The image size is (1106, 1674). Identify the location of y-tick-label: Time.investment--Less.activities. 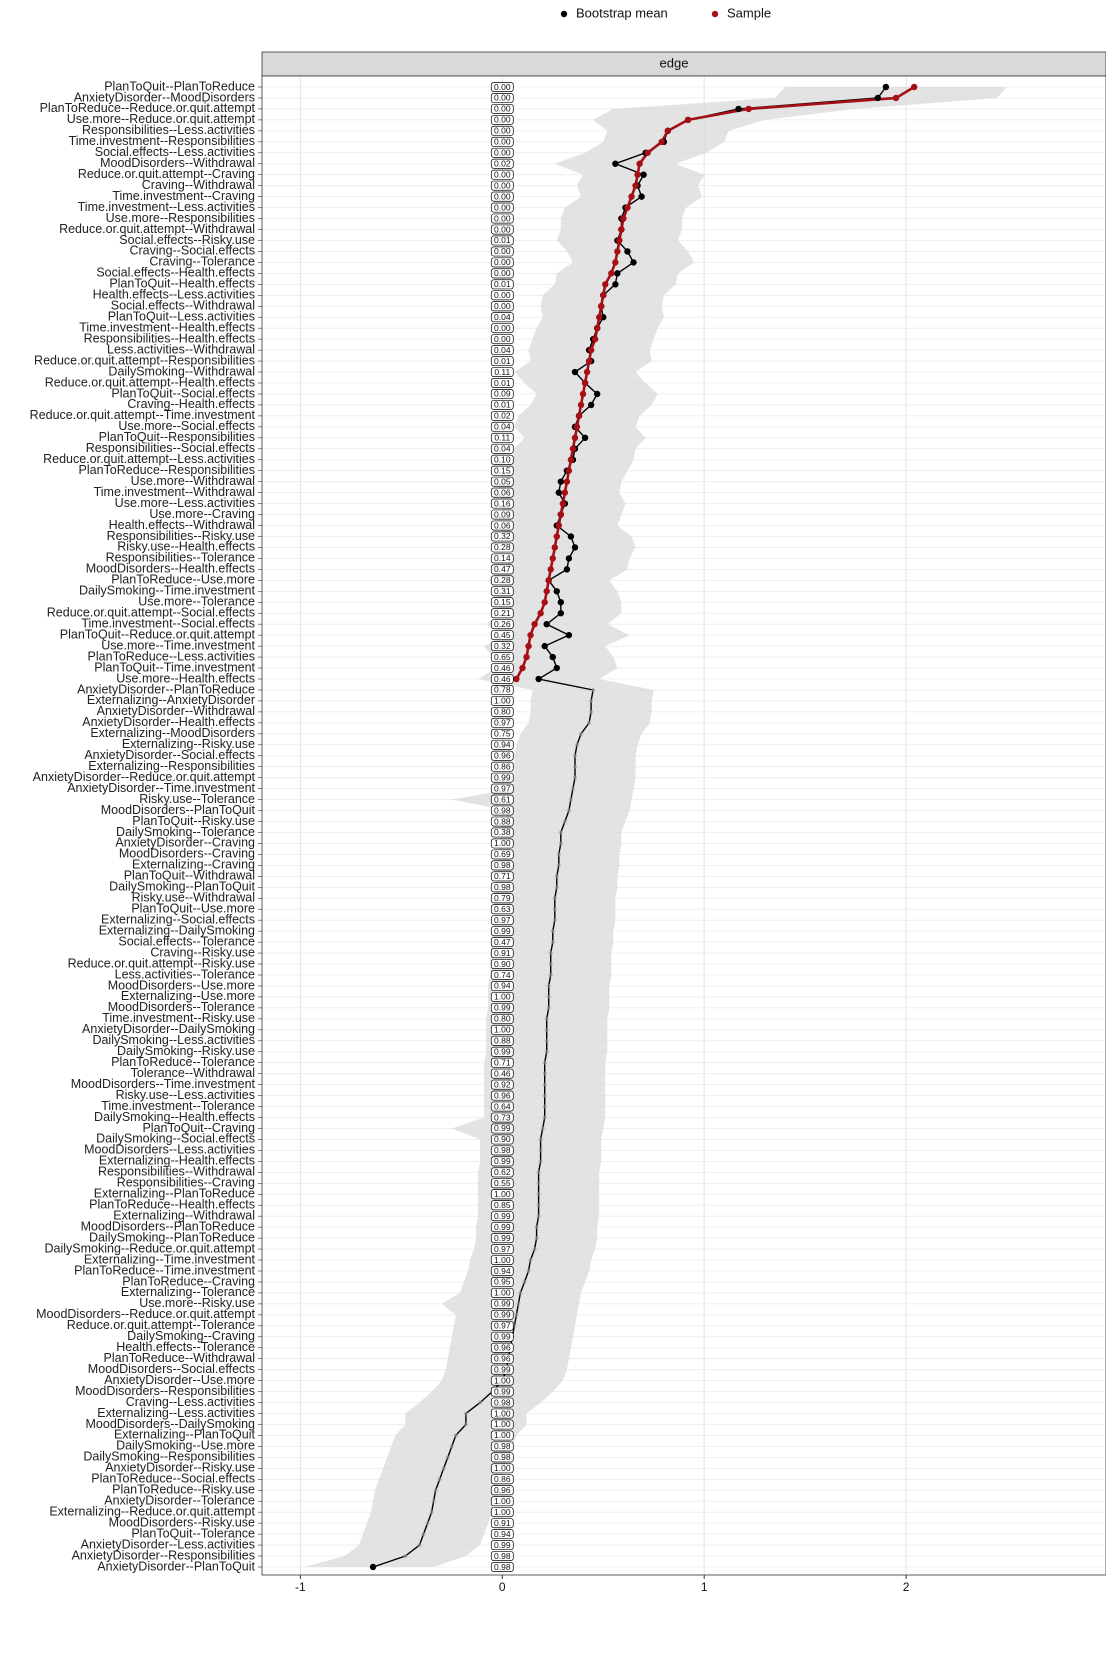
(166, 207).